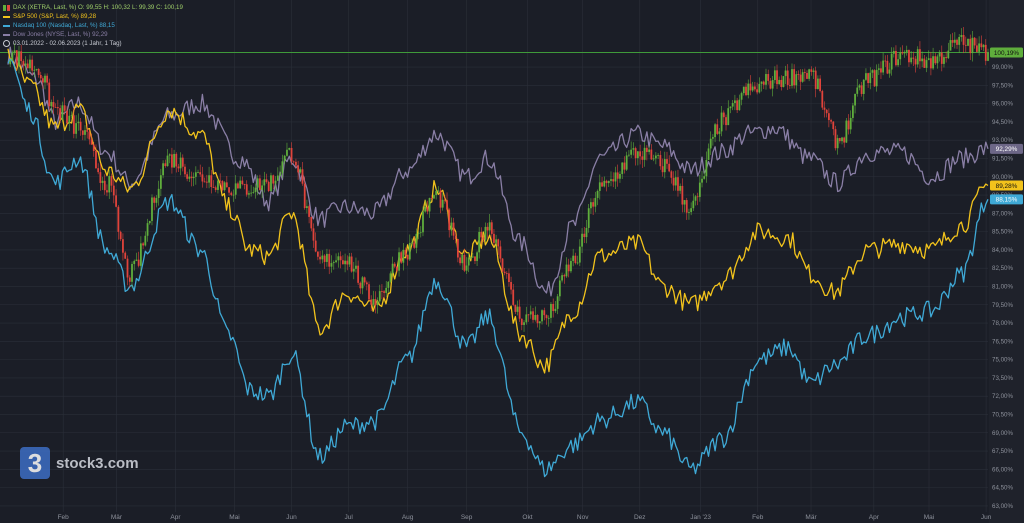  What do you see at coordinates (583, 517) in the screenshot?
I see `x-tick-label: Nov` at bounding box center [583, 517].